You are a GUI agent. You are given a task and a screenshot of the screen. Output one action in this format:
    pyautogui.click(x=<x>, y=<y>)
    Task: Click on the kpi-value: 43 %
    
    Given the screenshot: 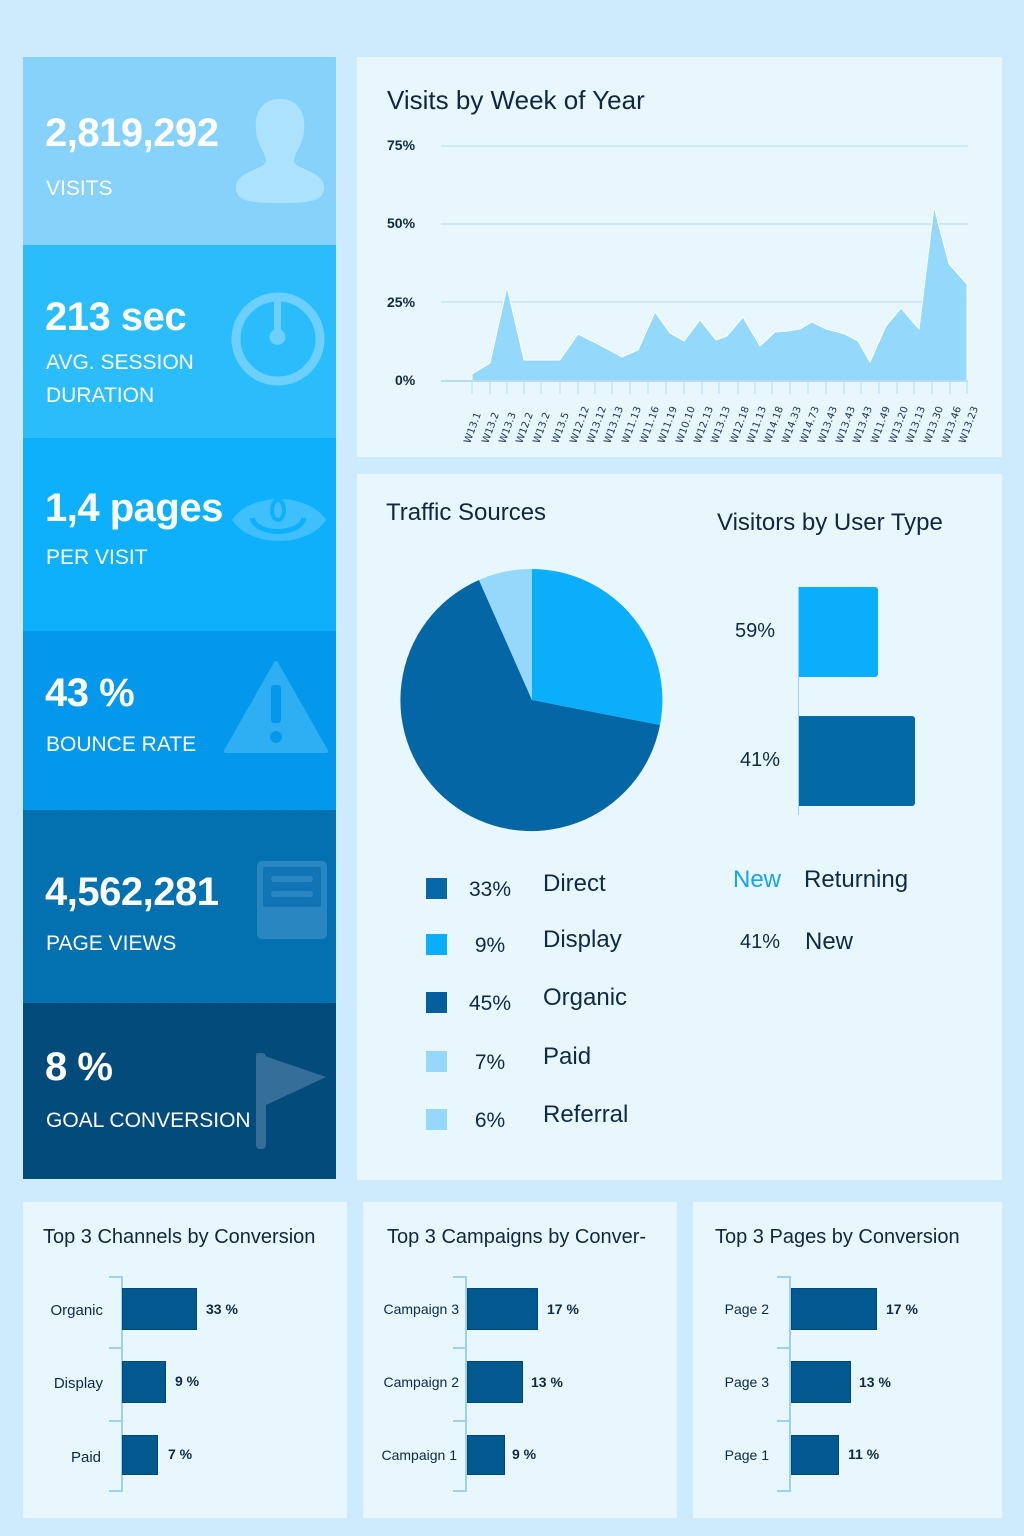 What is the action you would take?
    pyautogui.click(x=90, y=693)
    